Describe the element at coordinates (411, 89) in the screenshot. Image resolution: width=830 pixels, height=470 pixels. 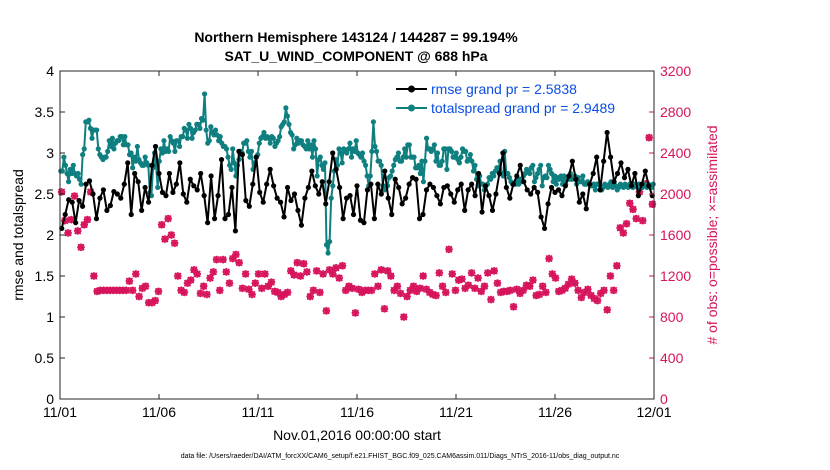
I see `legend-rmse-marker` at that location.